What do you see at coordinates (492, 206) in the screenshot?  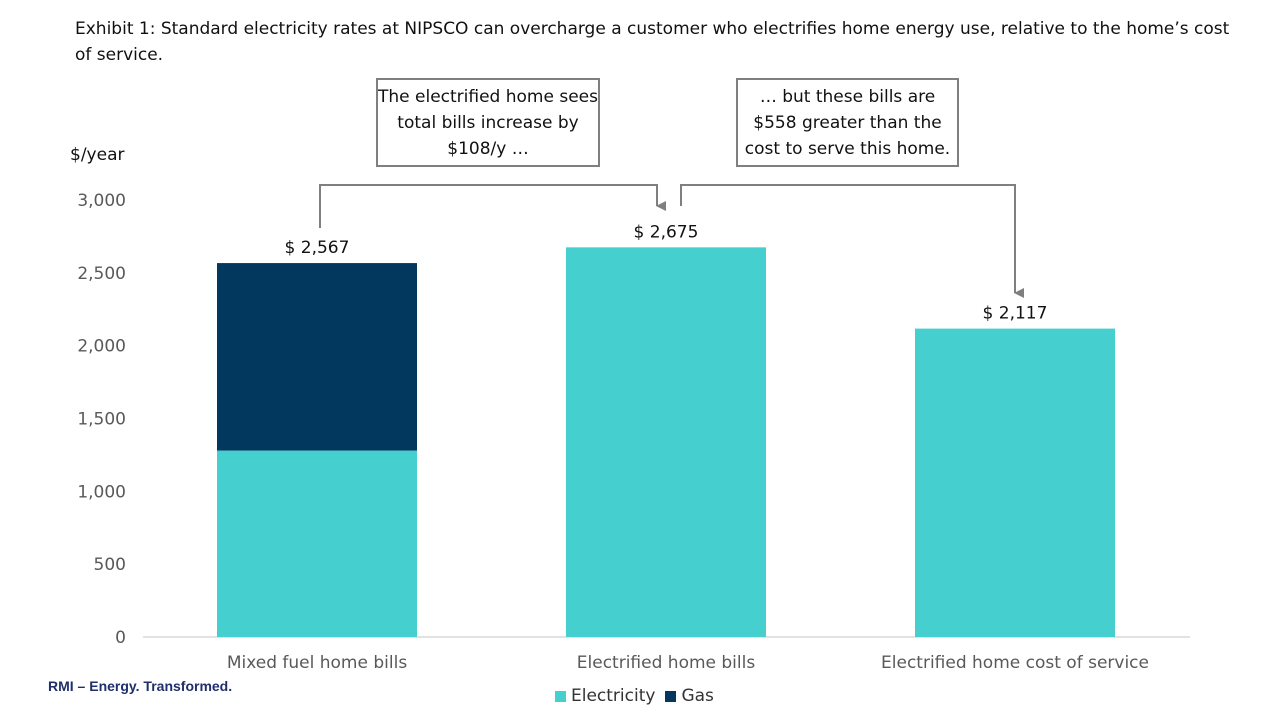 I see `bracket-arrow-left` at bounding box center [492, 206].